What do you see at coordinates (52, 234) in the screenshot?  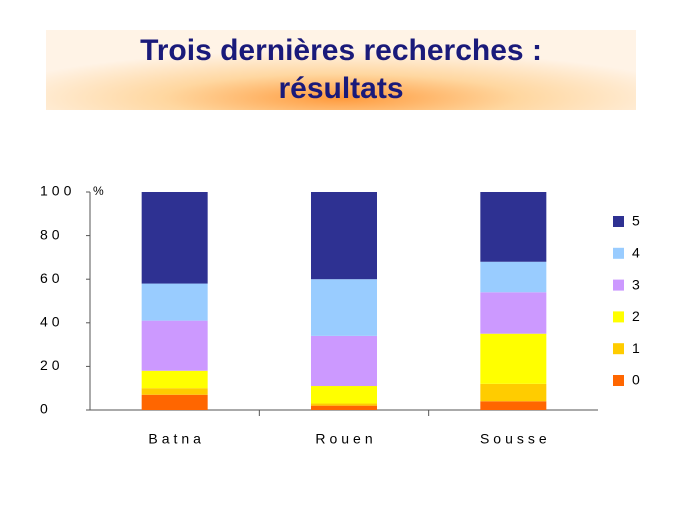 I see `y-tick-label: 80` at bounding box center [52, 234].